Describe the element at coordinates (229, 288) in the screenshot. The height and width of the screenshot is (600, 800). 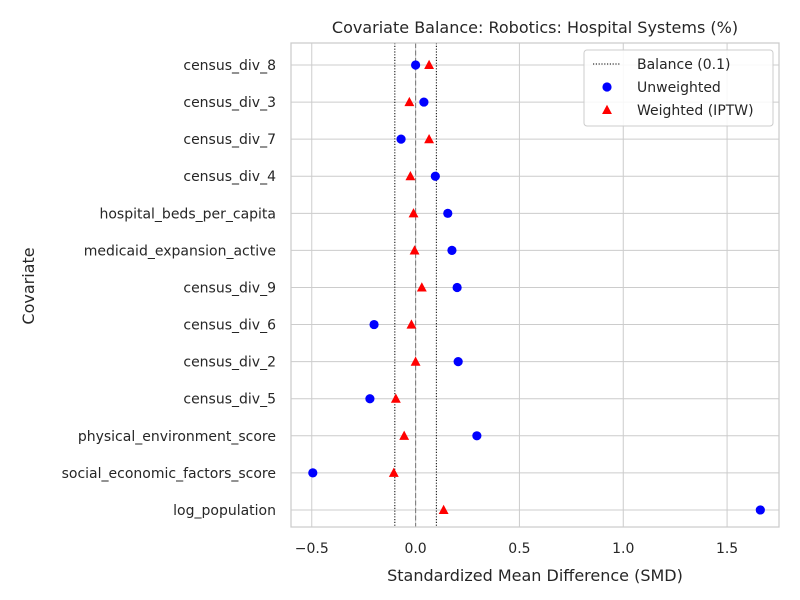
I see `y-tick-label: census_div_9` at that location.